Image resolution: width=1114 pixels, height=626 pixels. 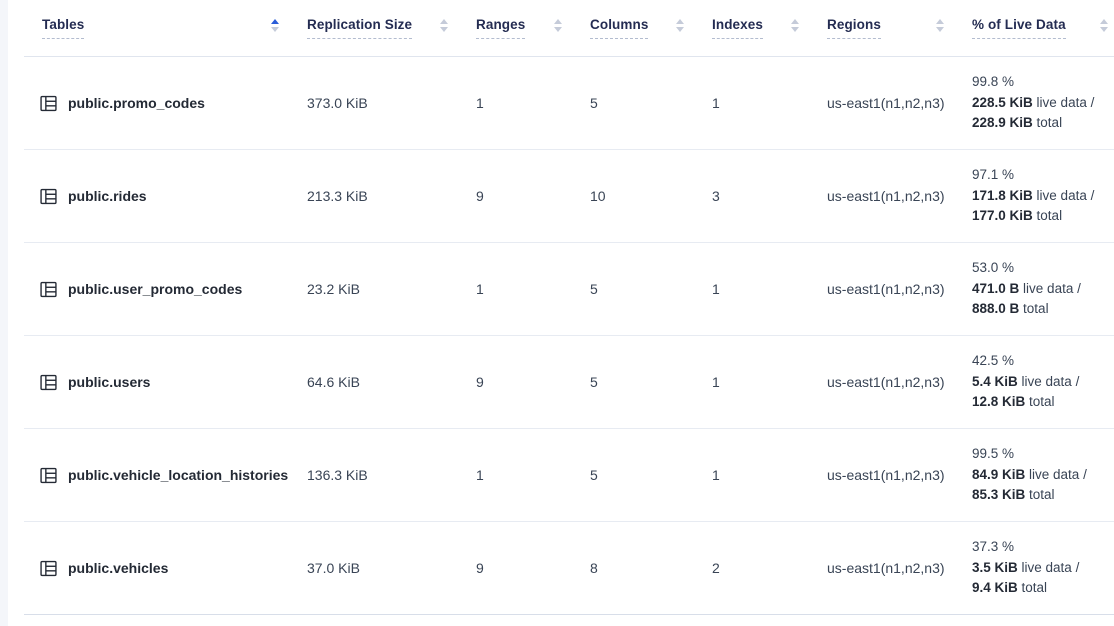 I want to click on table-name-cell: public.rides, so click(x=165, y=196).